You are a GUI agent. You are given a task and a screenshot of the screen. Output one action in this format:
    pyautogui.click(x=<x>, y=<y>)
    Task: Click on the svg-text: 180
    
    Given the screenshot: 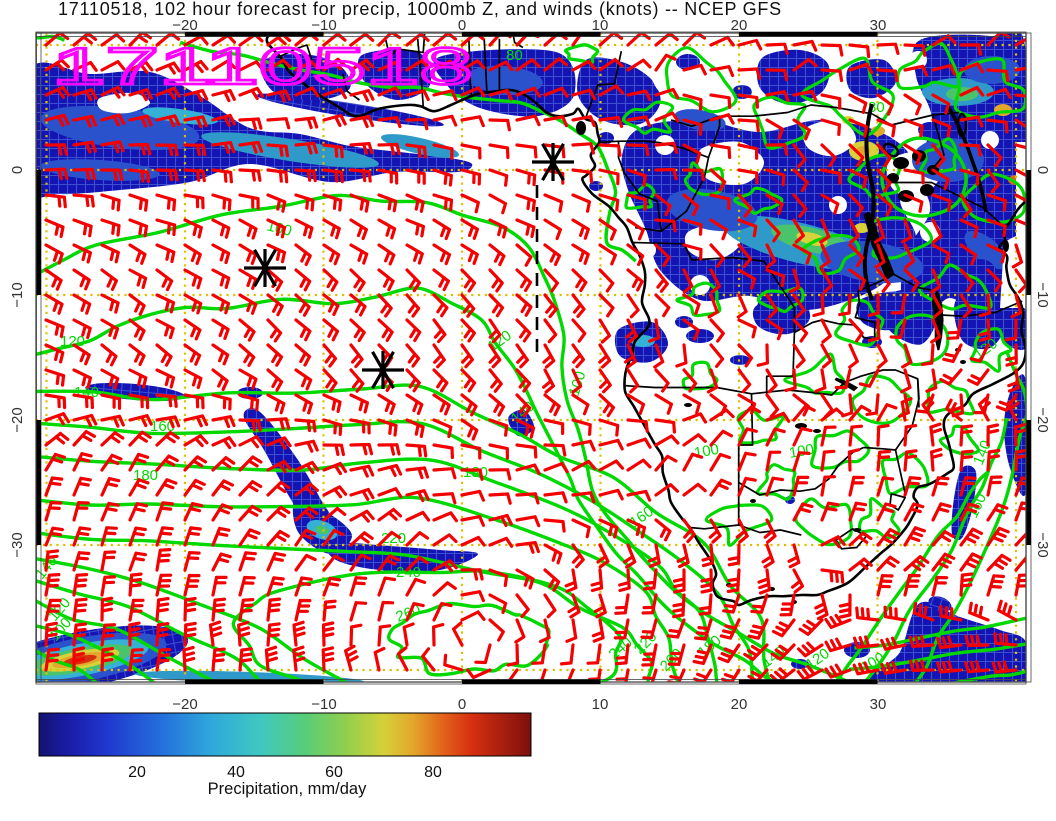 What is the action you would take?
    pyautogui.click(x=475, y=472)
    